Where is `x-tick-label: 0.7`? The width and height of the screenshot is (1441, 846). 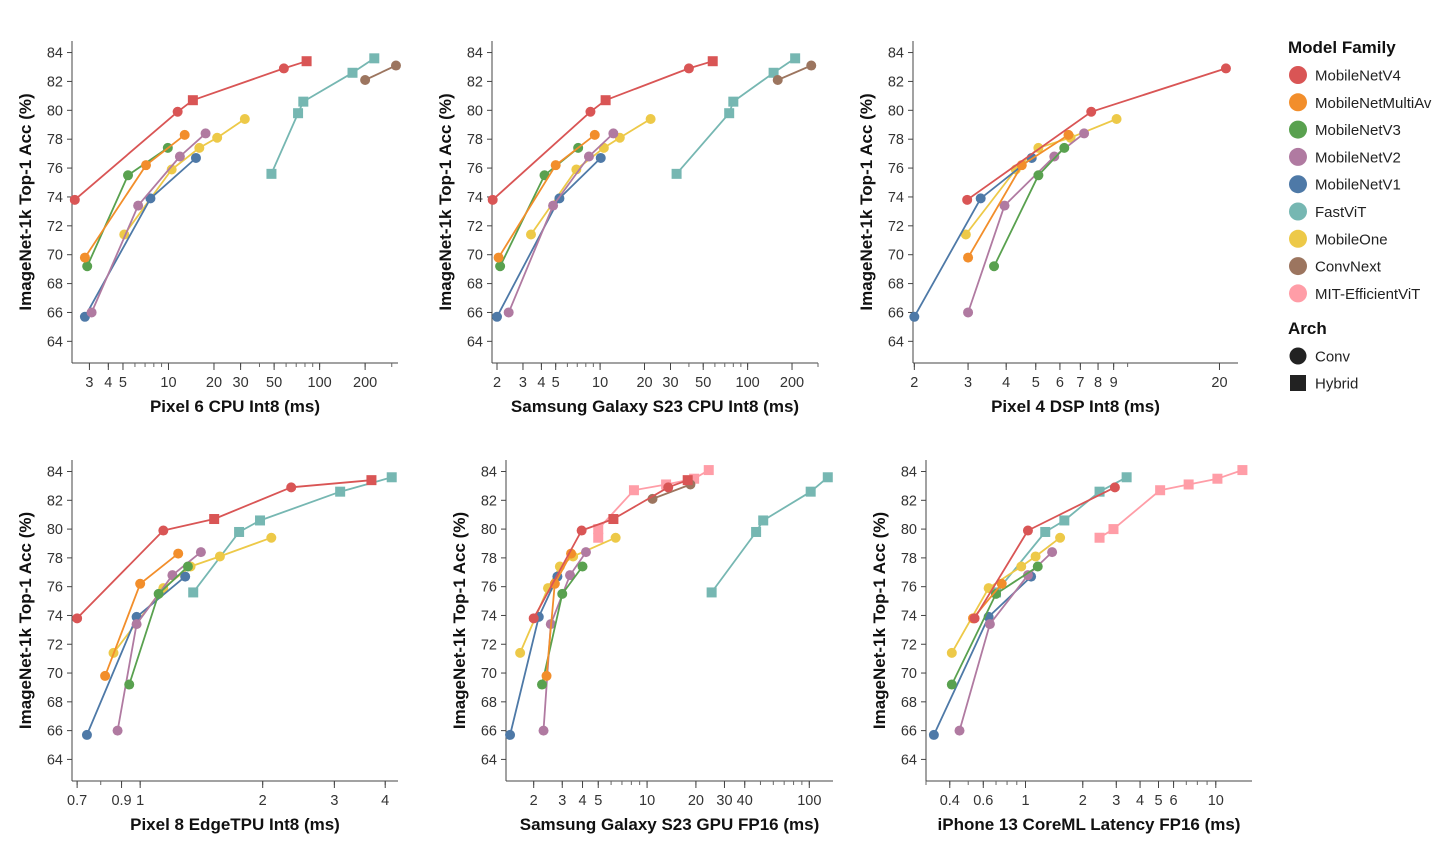 x-tick-label: 0.7 is located at coordinates (77, 801).